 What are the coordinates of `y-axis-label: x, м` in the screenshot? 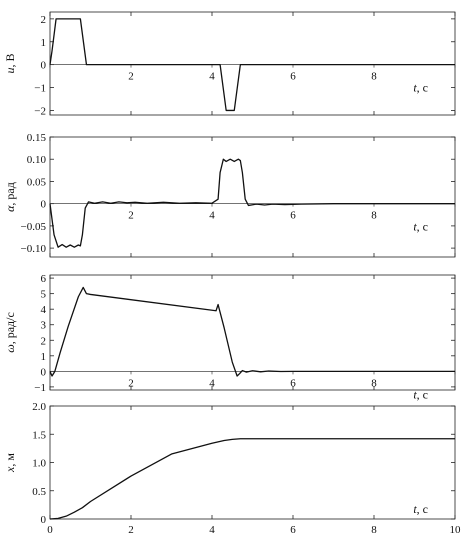 It's located at (10, 463).